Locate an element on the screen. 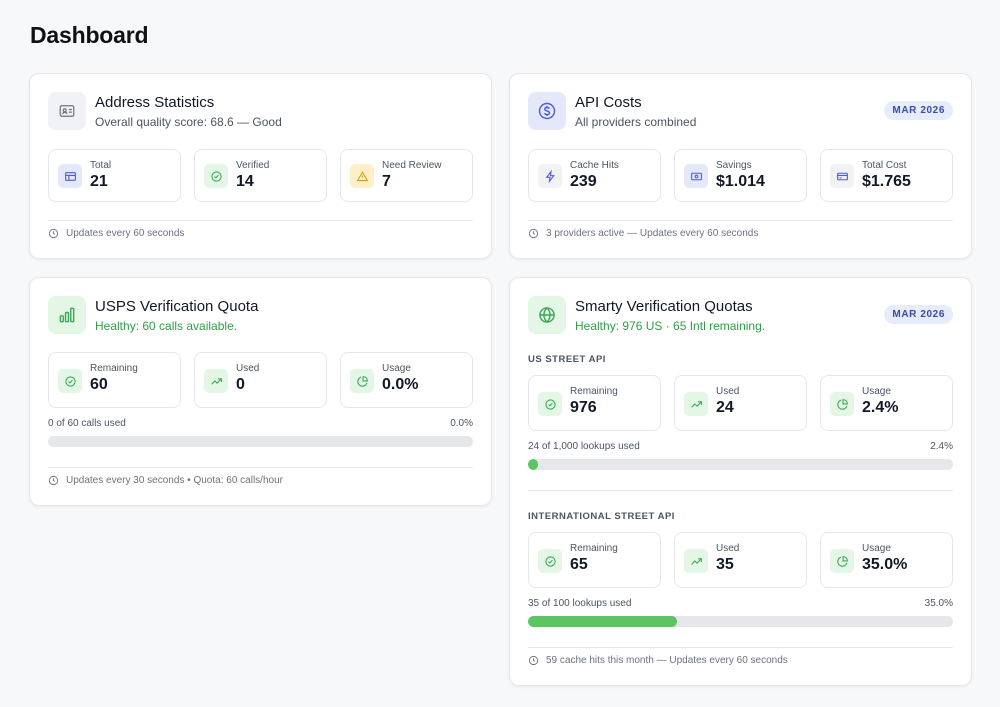  lightning-icon is located at coordinates (550, 176).